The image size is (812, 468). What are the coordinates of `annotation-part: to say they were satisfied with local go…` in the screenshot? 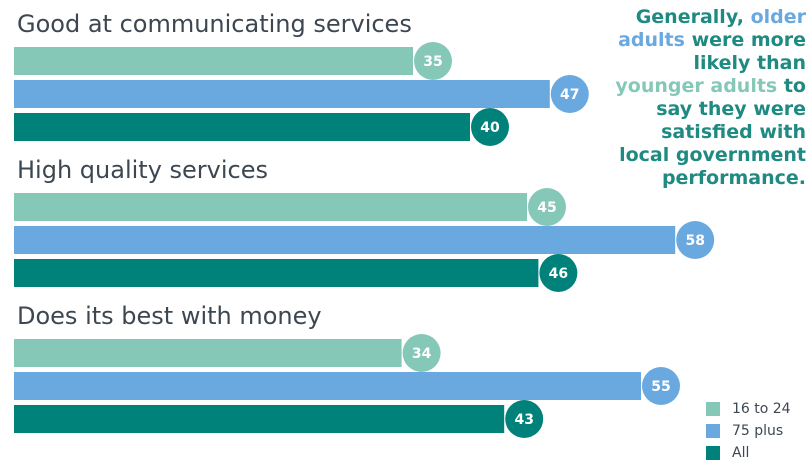 It's located at (712, 132).